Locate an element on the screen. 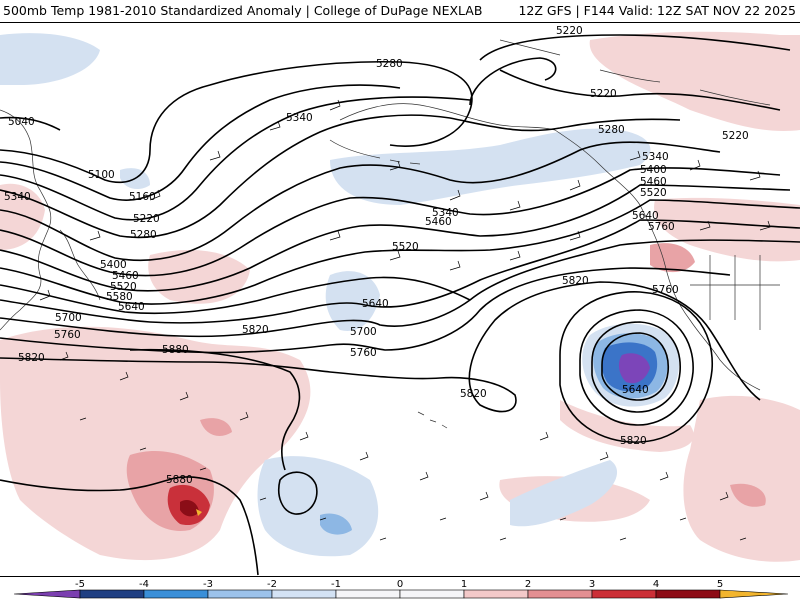  colorbar-tick-label: 4 is located at coordinates (656, 584).